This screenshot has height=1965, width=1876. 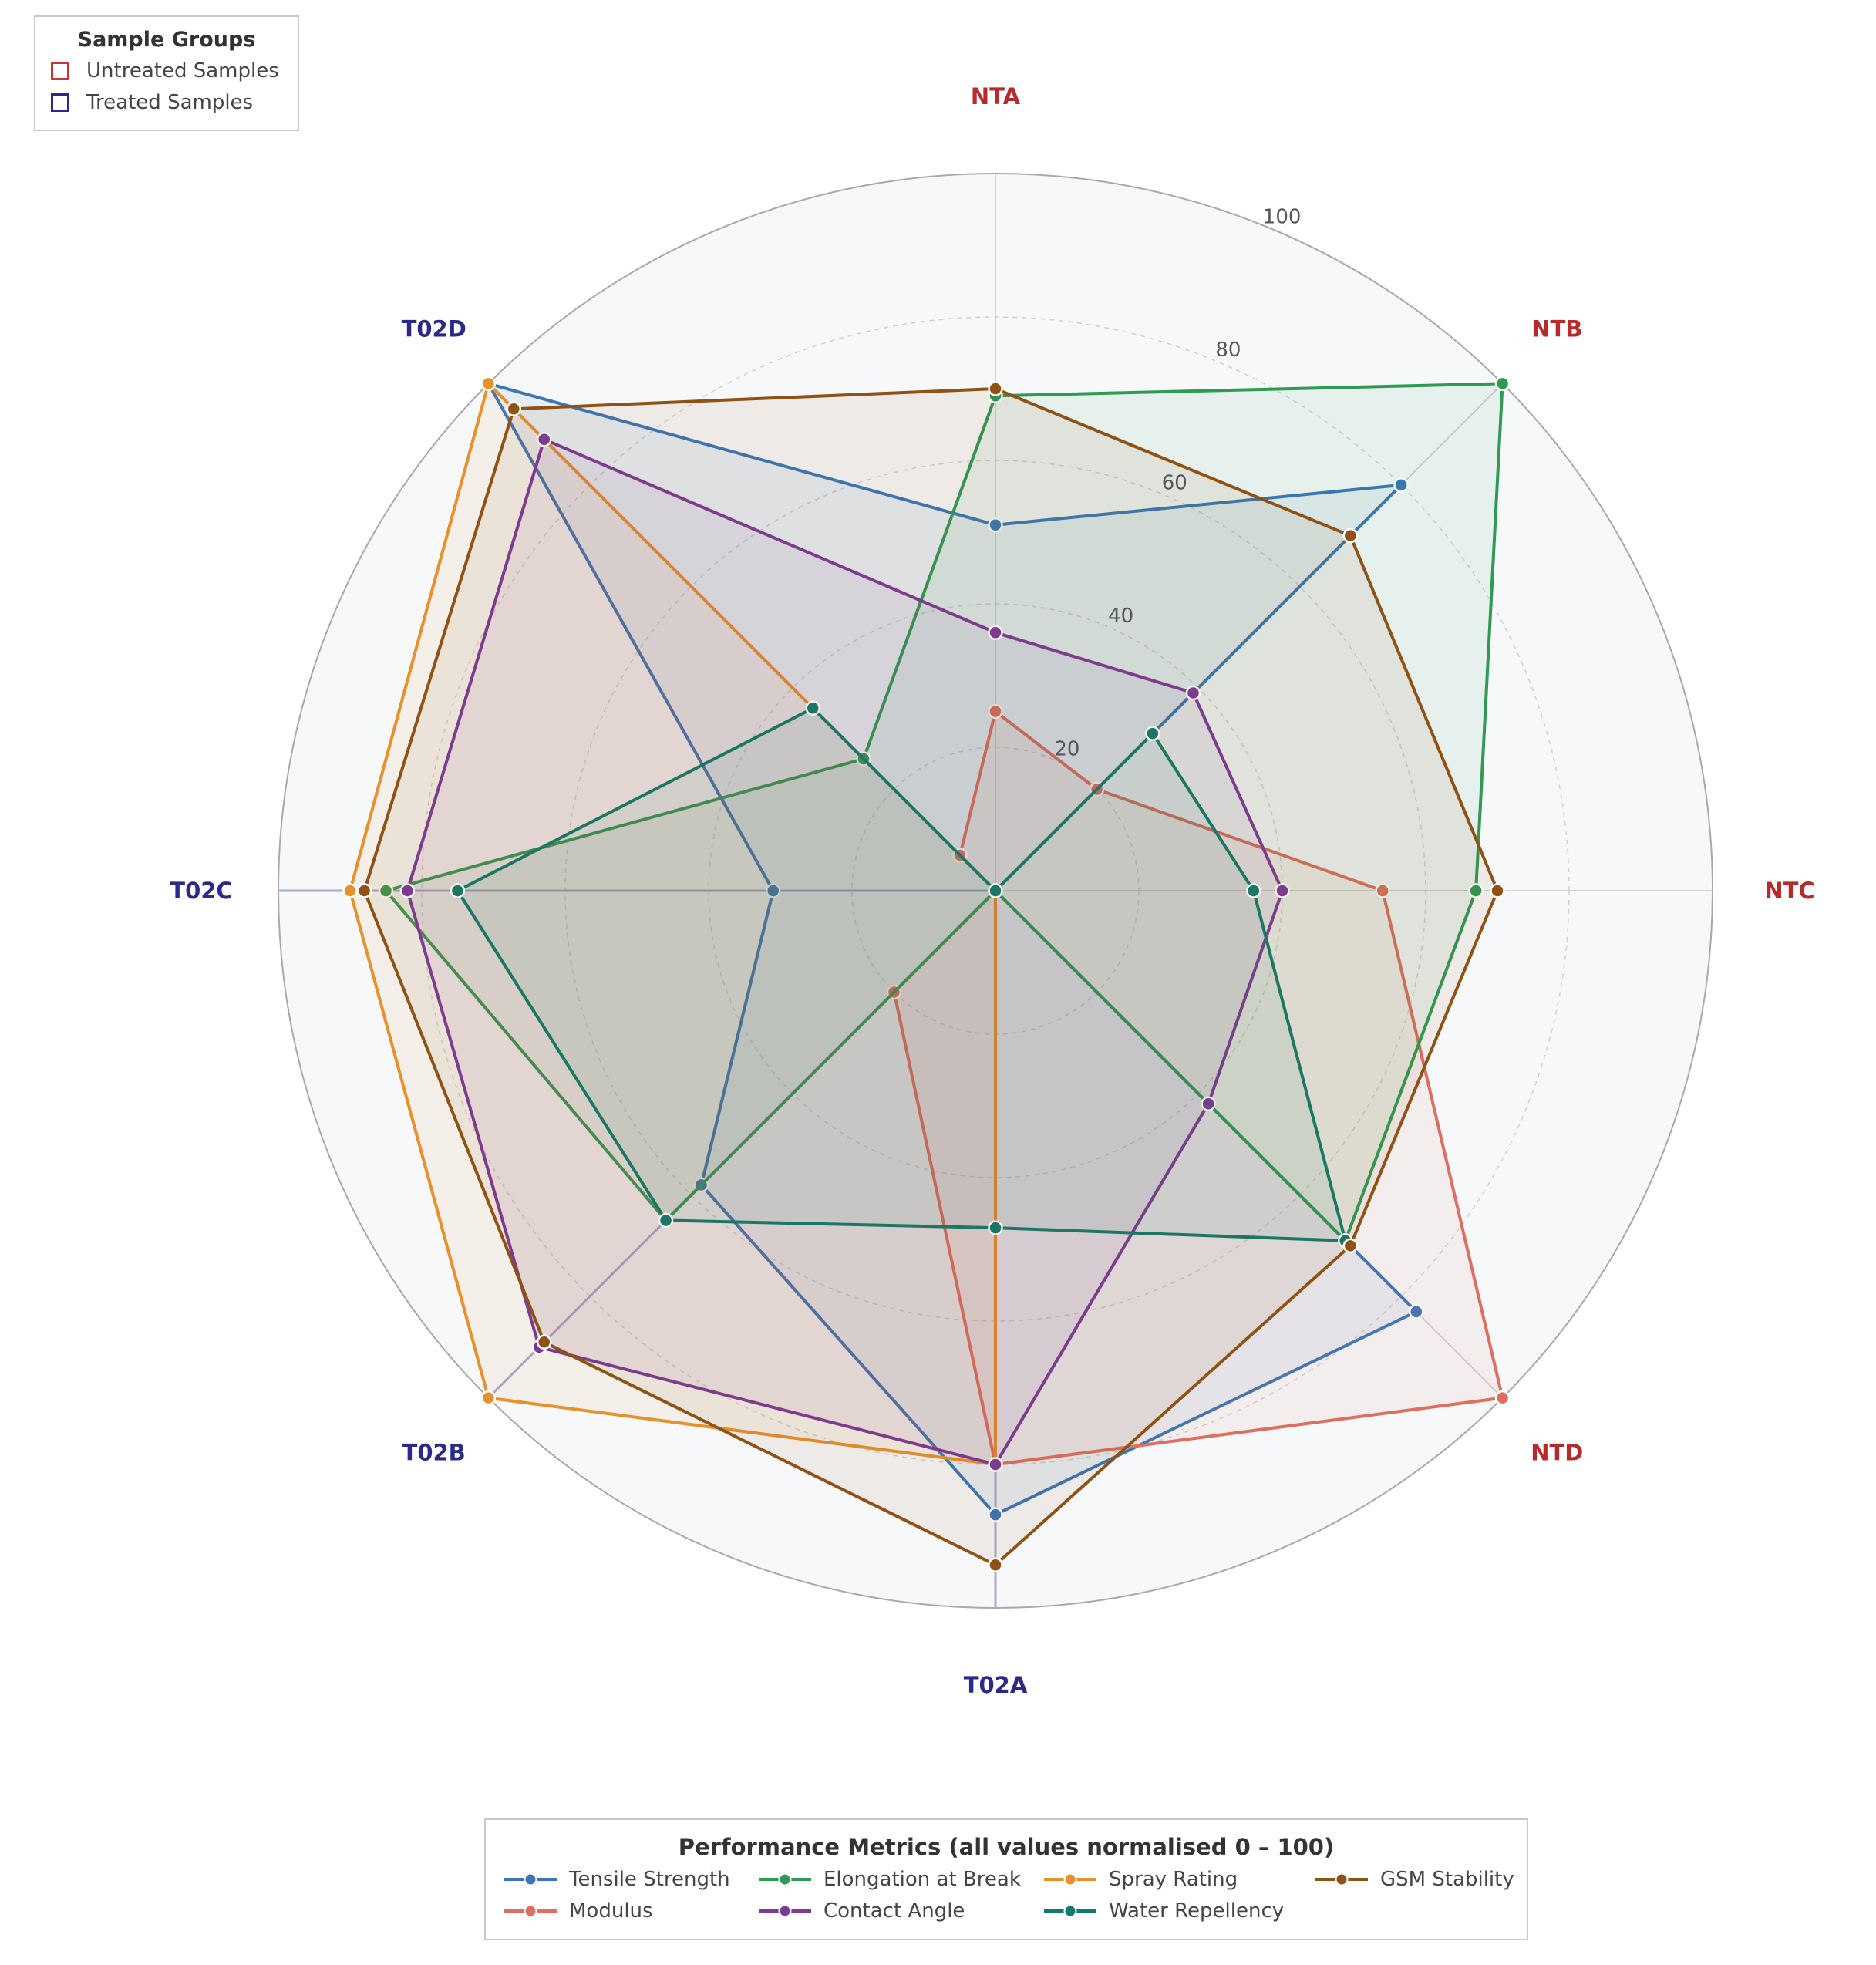 What do you see at coordinates (1401, 485) in the screenshot?
I see `point-tensile-strength-ntb` at bounding box center [1401, 485].